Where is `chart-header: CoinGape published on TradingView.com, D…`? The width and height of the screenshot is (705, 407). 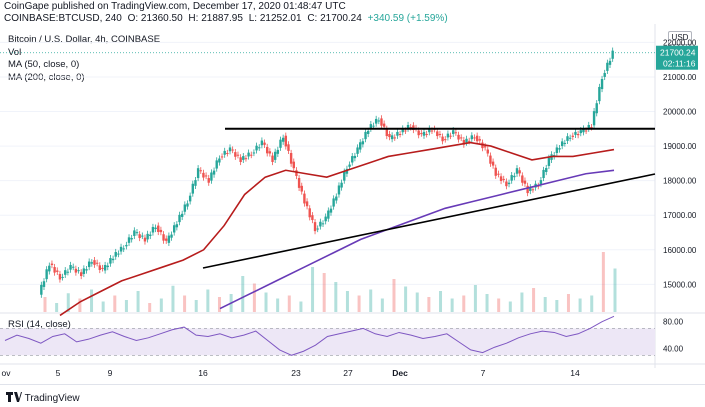
chart-header: CoinGape published on TradingView.com, D… is located at coordinates (352, 12).